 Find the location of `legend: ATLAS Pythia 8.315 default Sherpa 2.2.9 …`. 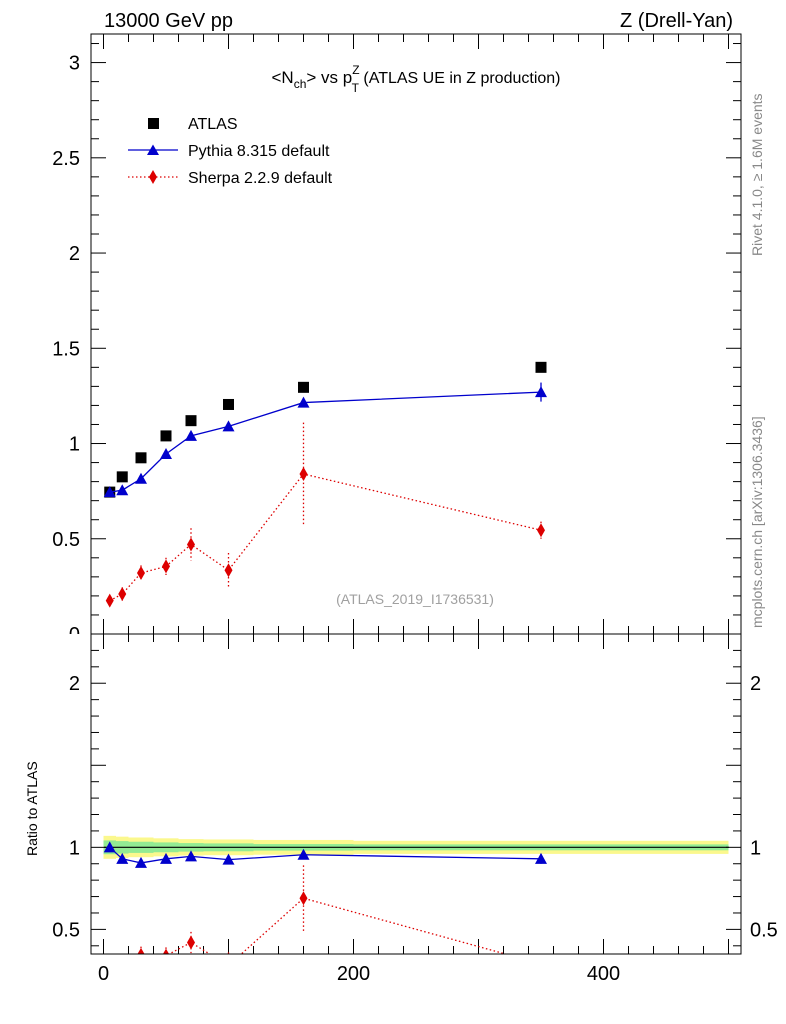

legend: ATLAS Pythia 8.315 default Sherpa 2.2.9 … is located at coordinates (230, 151).